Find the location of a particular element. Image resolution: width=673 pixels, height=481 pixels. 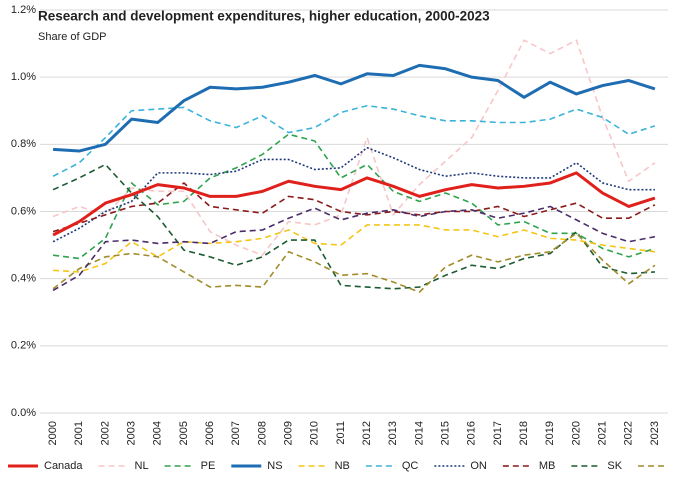

y-tick-label: 0.6% is located at coordinates (23, 211).